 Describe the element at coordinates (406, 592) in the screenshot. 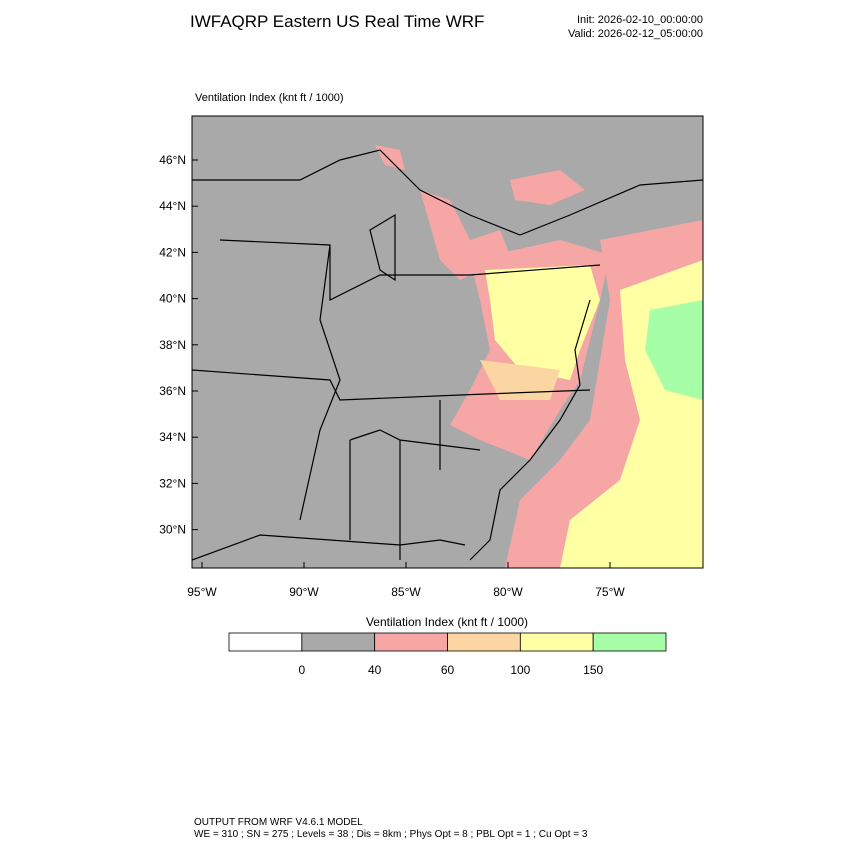

I see `lon-label: 85°W` at that location.